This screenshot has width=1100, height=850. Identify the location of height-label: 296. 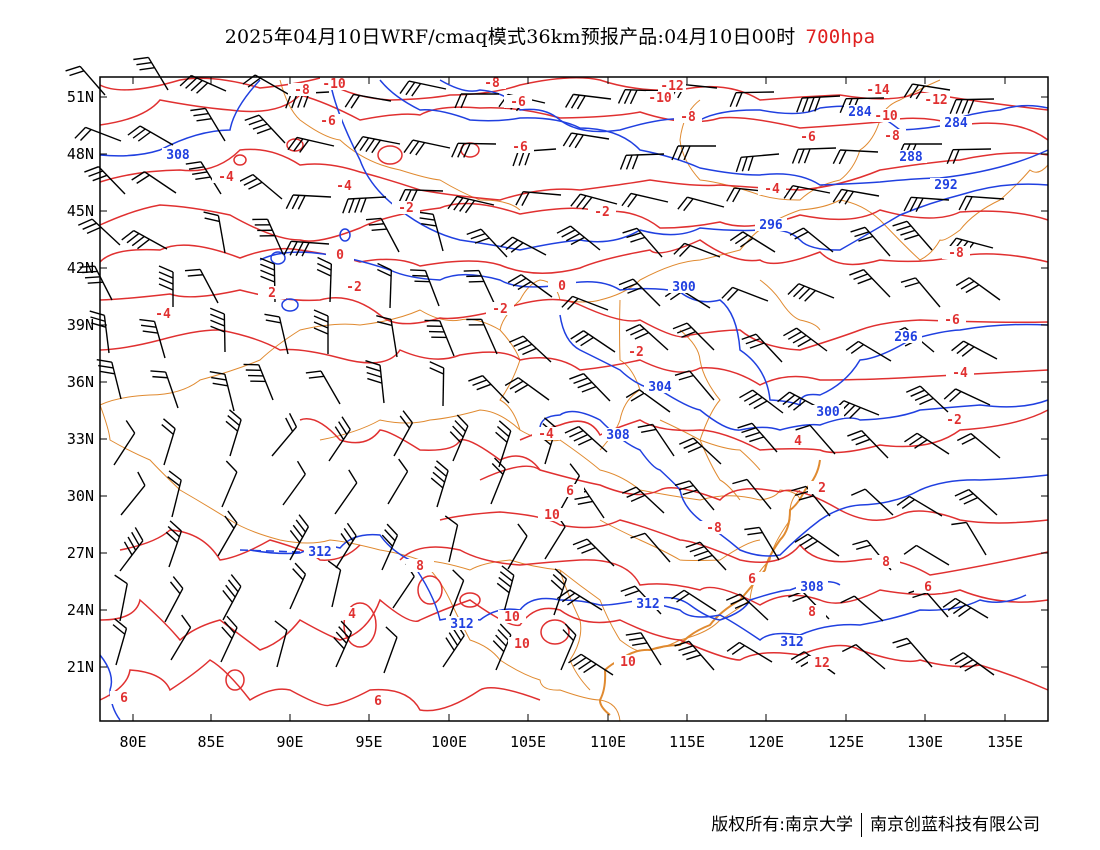
(771, 225).